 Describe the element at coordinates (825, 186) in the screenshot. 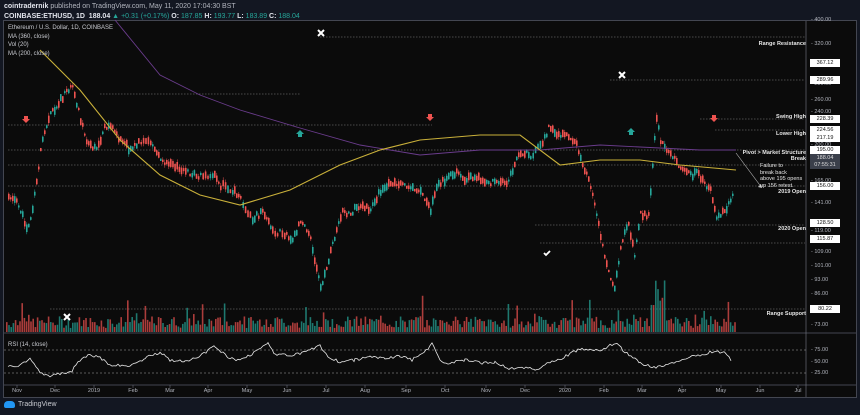

I see `price-level-label: 156.00` at that location.